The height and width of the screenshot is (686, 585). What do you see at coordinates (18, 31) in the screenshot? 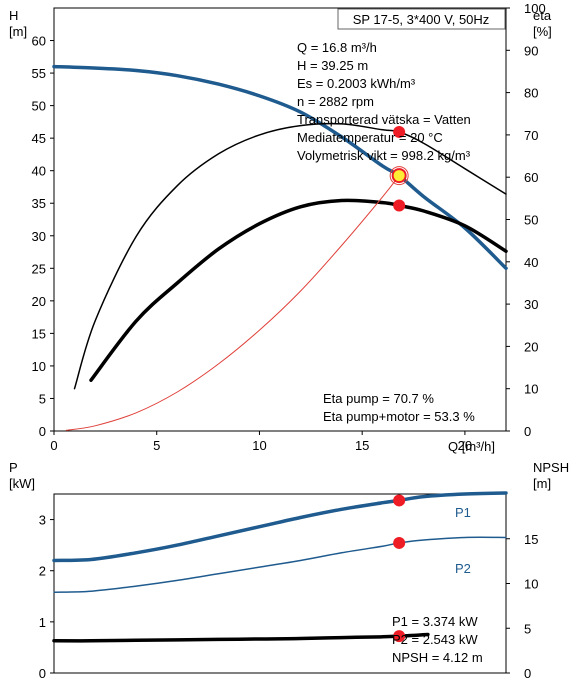
I see `top-left-axis-label-line2: [m]` at bounding box center [18, 31].